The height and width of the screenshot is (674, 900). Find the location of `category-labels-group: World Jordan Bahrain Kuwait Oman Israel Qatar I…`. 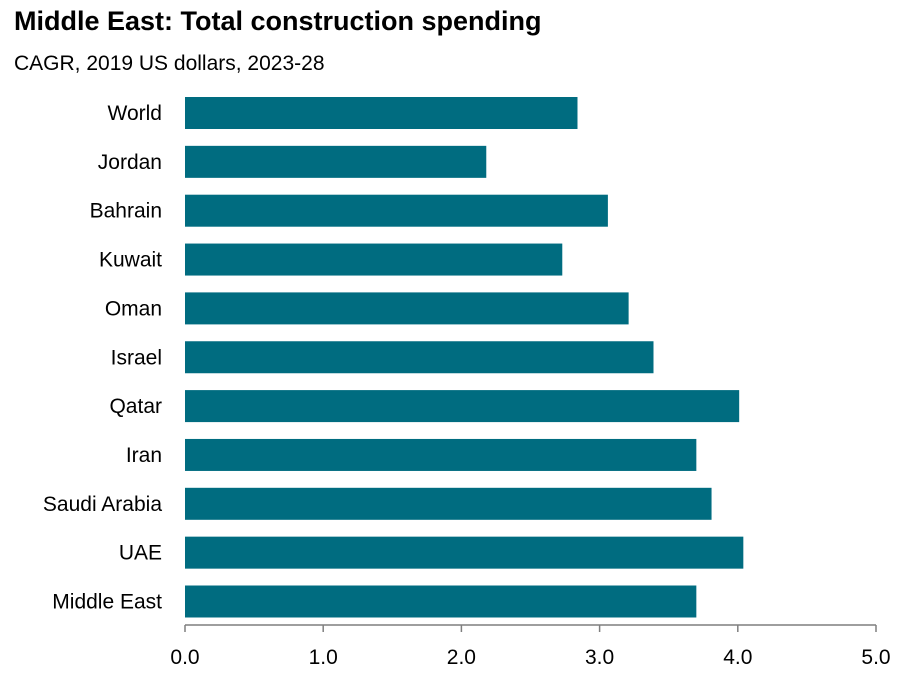

category-labels-group: World Jordan Bahrain Kuwait Oman Israel Qatar I… is located at coordinates (102, 358).